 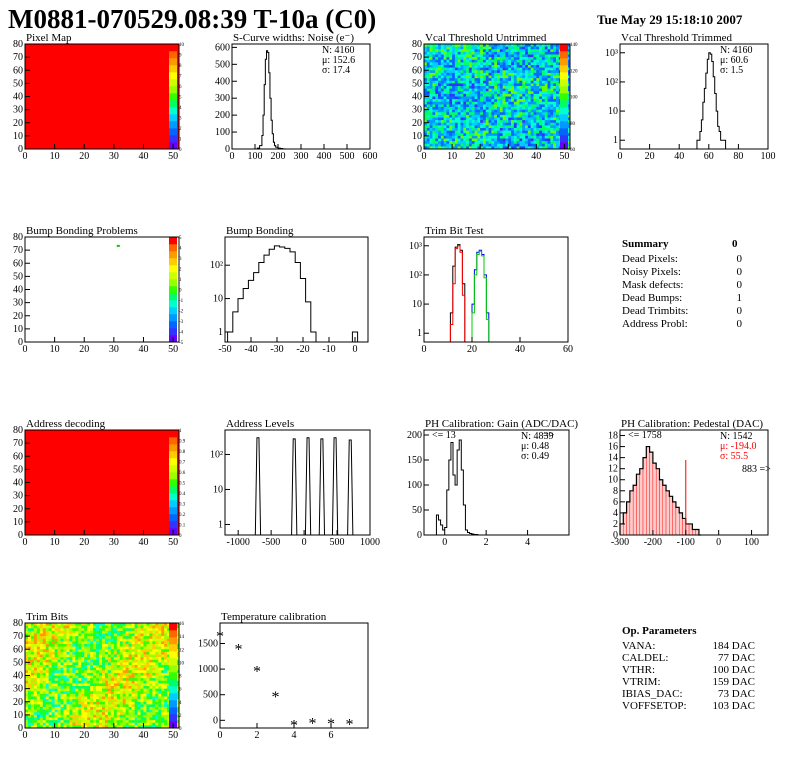 I want to click on colorbar-label: 4, so click(x=180, y=108).